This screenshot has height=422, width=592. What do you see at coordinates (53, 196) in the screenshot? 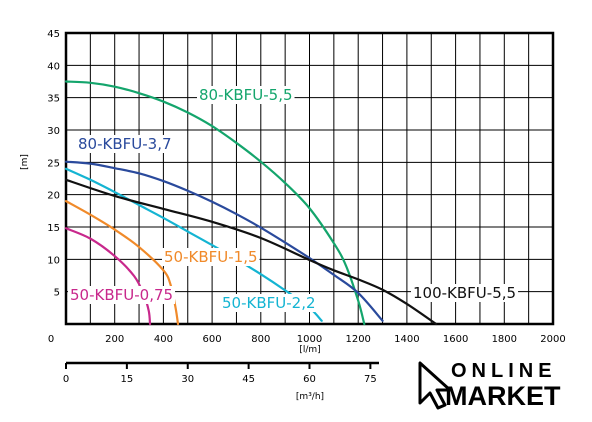
I see `y-tick-label: 20` at bounding box center [53, 196].